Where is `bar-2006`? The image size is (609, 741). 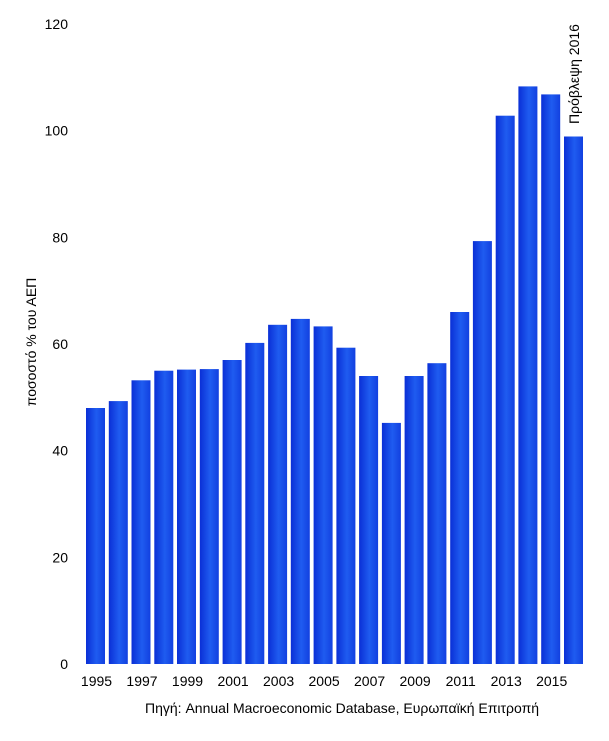
bar-2006 is located at coordinates (346, 505).